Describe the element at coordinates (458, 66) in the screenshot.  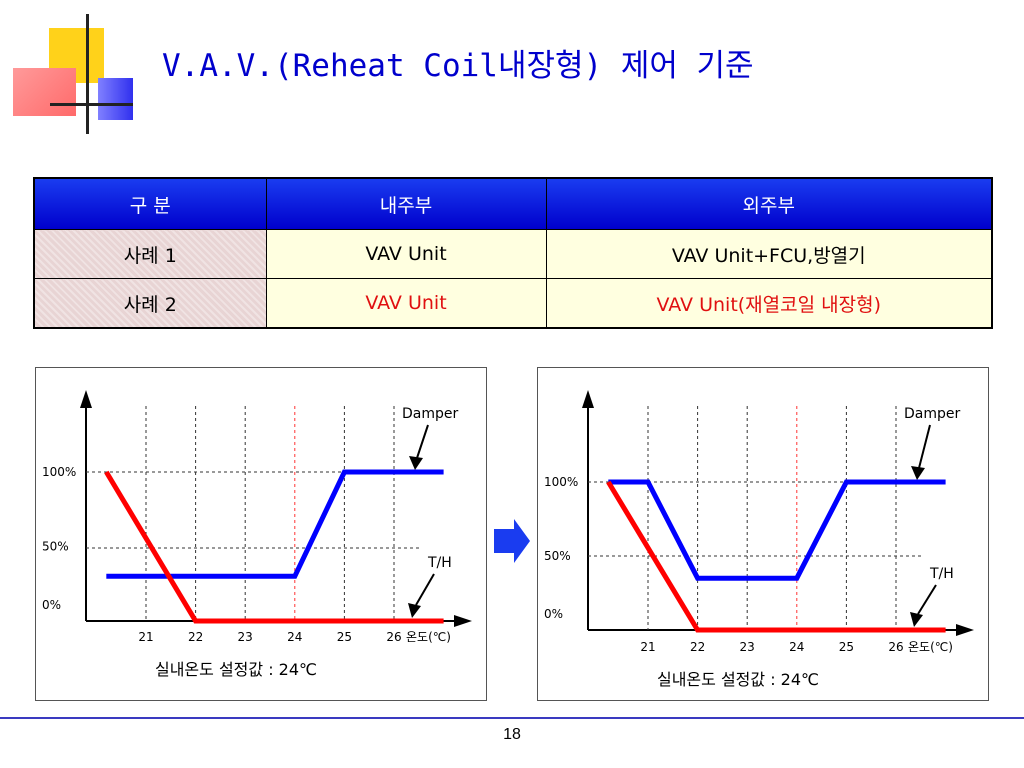
I see `page-title: V.A.V.(Reheat Coil내장형) 제어 기준` at that location.